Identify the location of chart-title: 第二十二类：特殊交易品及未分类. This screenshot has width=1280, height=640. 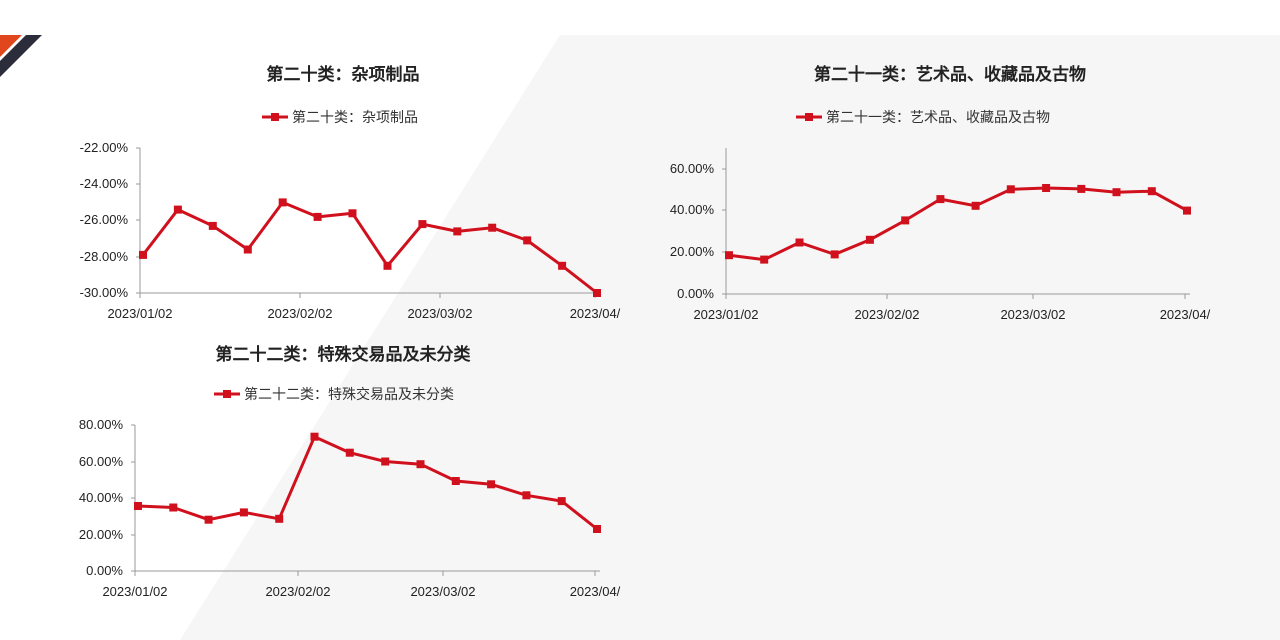
(344, 354).